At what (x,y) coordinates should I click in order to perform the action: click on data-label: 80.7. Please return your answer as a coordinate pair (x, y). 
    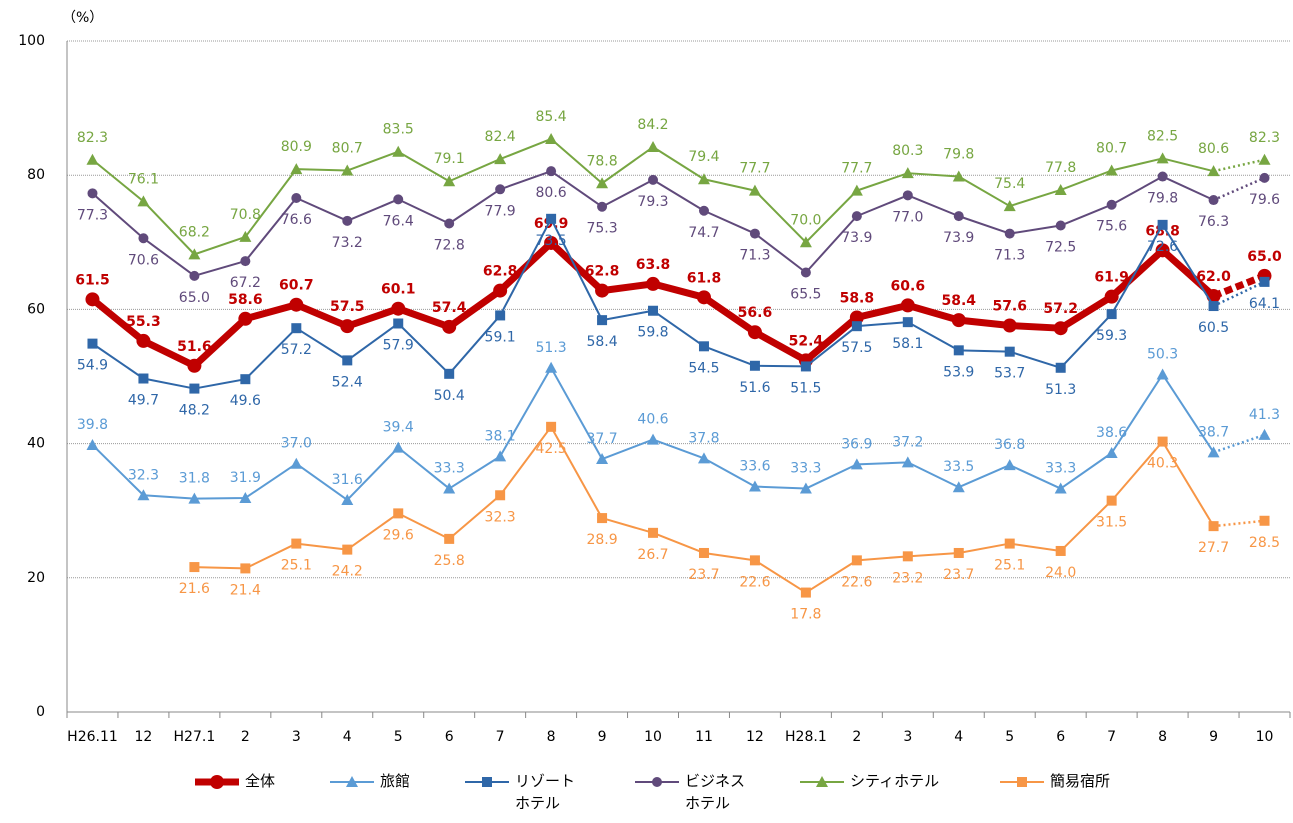
    Looking at the image, I should click on (1111, 149).